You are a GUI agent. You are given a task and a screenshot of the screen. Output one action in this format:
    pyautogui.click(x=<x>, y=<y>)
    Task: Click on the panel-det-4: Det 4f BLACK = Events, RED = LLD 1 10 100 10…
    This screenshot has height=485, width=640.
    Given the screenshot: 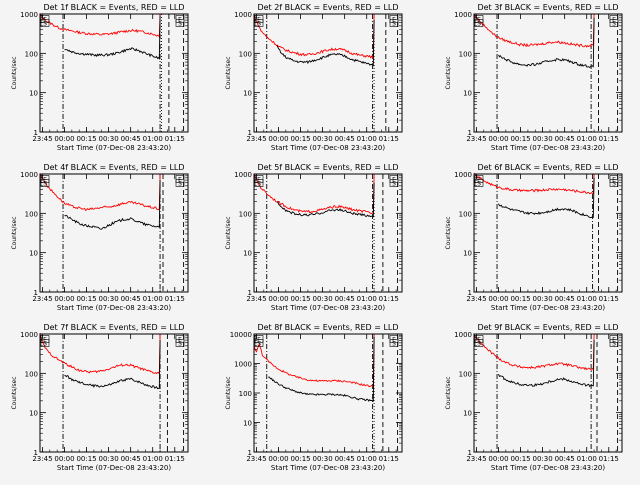 What is the action you would take?
    pyautogui.click(x=100, y=237)
    